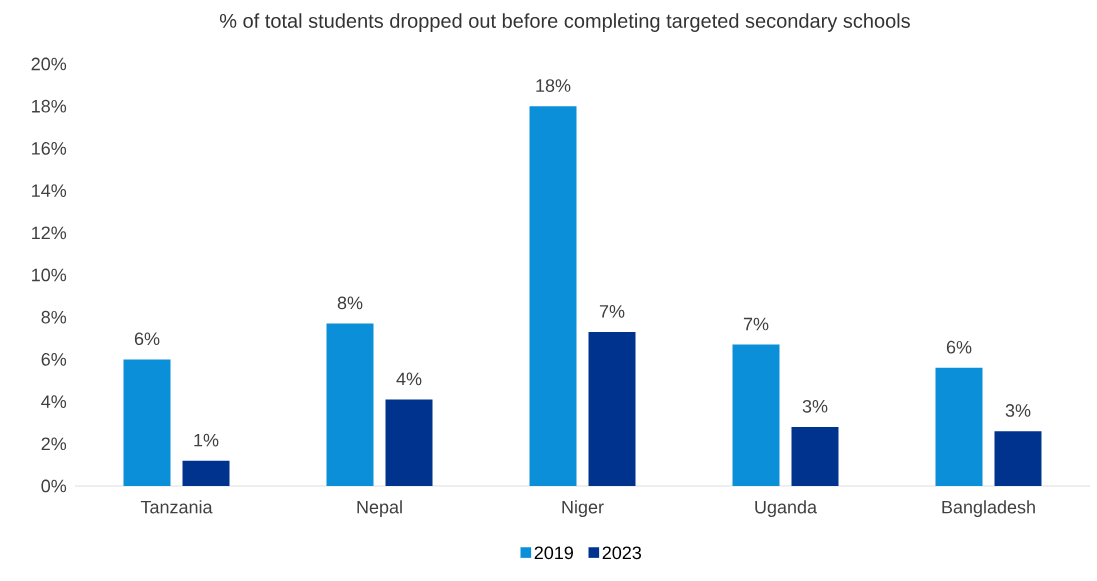  What do you see at coordinates (49, 106) in the screenshot?
I see `y-tick-label: 18%` at bounding box center [49, 106].